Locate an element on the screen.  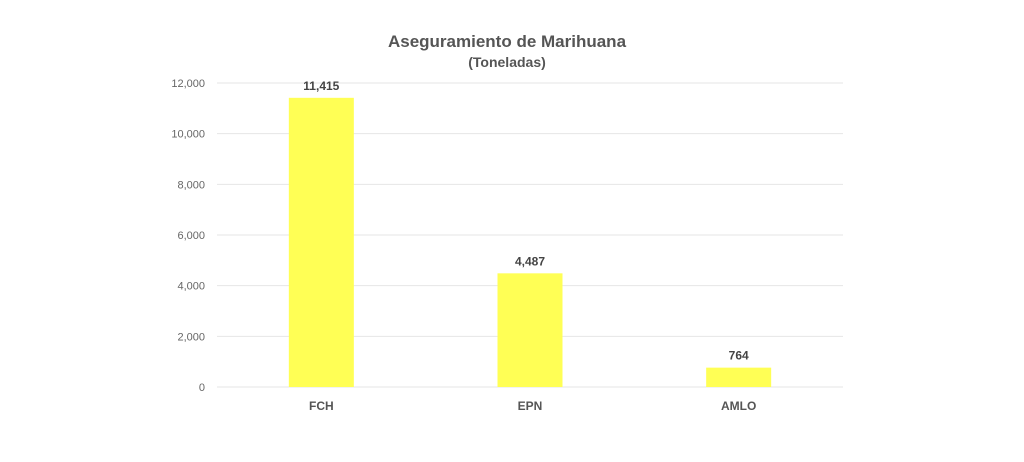
x-tick-label: AMLO is located at coordinates (738, 406).